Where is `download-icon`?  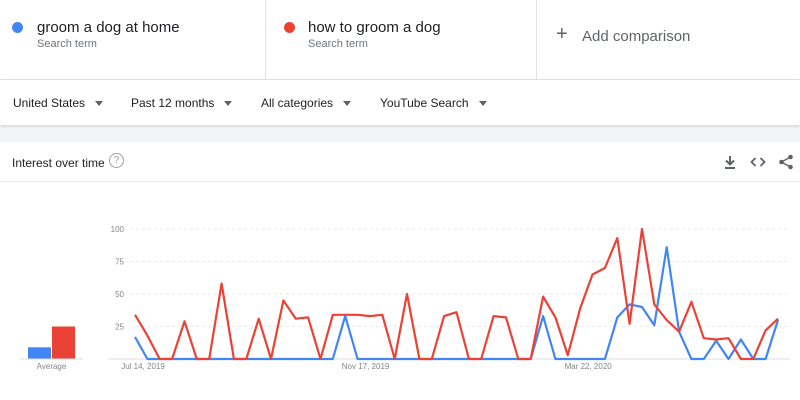 download-icon is located at coordinates (730, 162).